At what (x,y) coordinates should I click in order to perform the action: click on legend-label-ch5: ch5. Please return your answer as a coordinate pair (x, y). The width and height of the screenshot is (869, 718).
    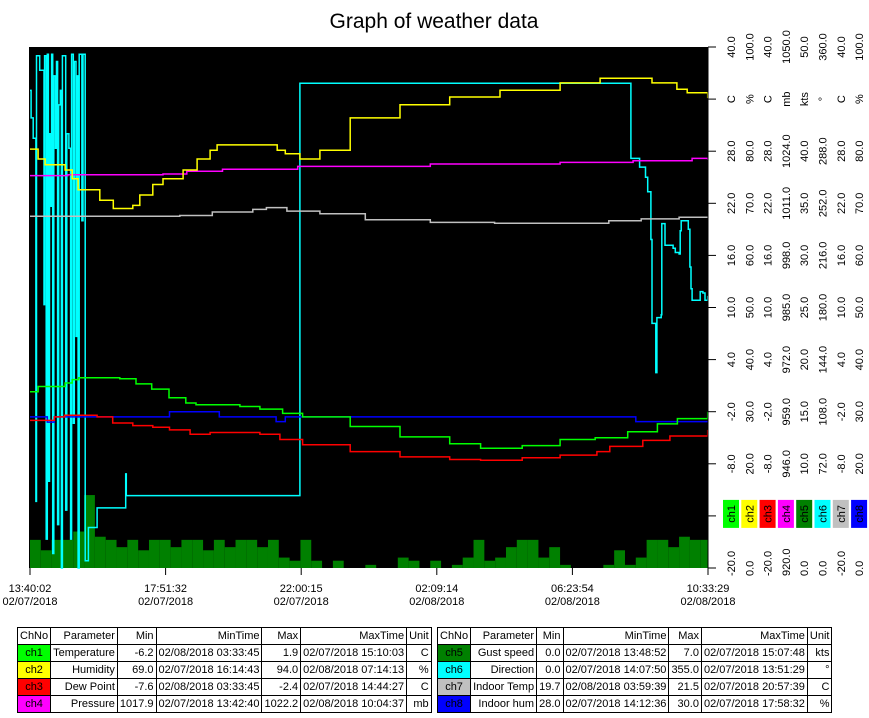
    Looking at the image, I should click on (805, 514).